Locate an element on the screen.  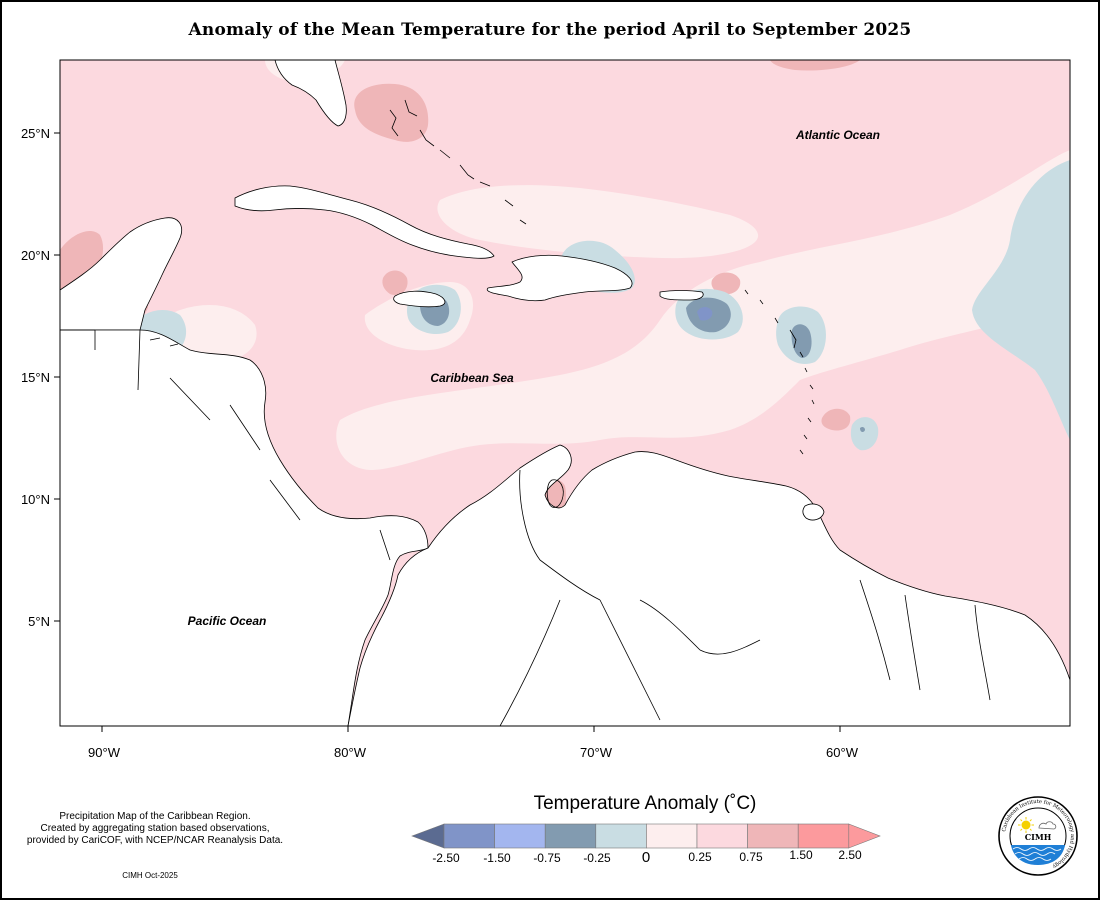
legend-tick-6: 0.75 is located at coordinates (751, 857).